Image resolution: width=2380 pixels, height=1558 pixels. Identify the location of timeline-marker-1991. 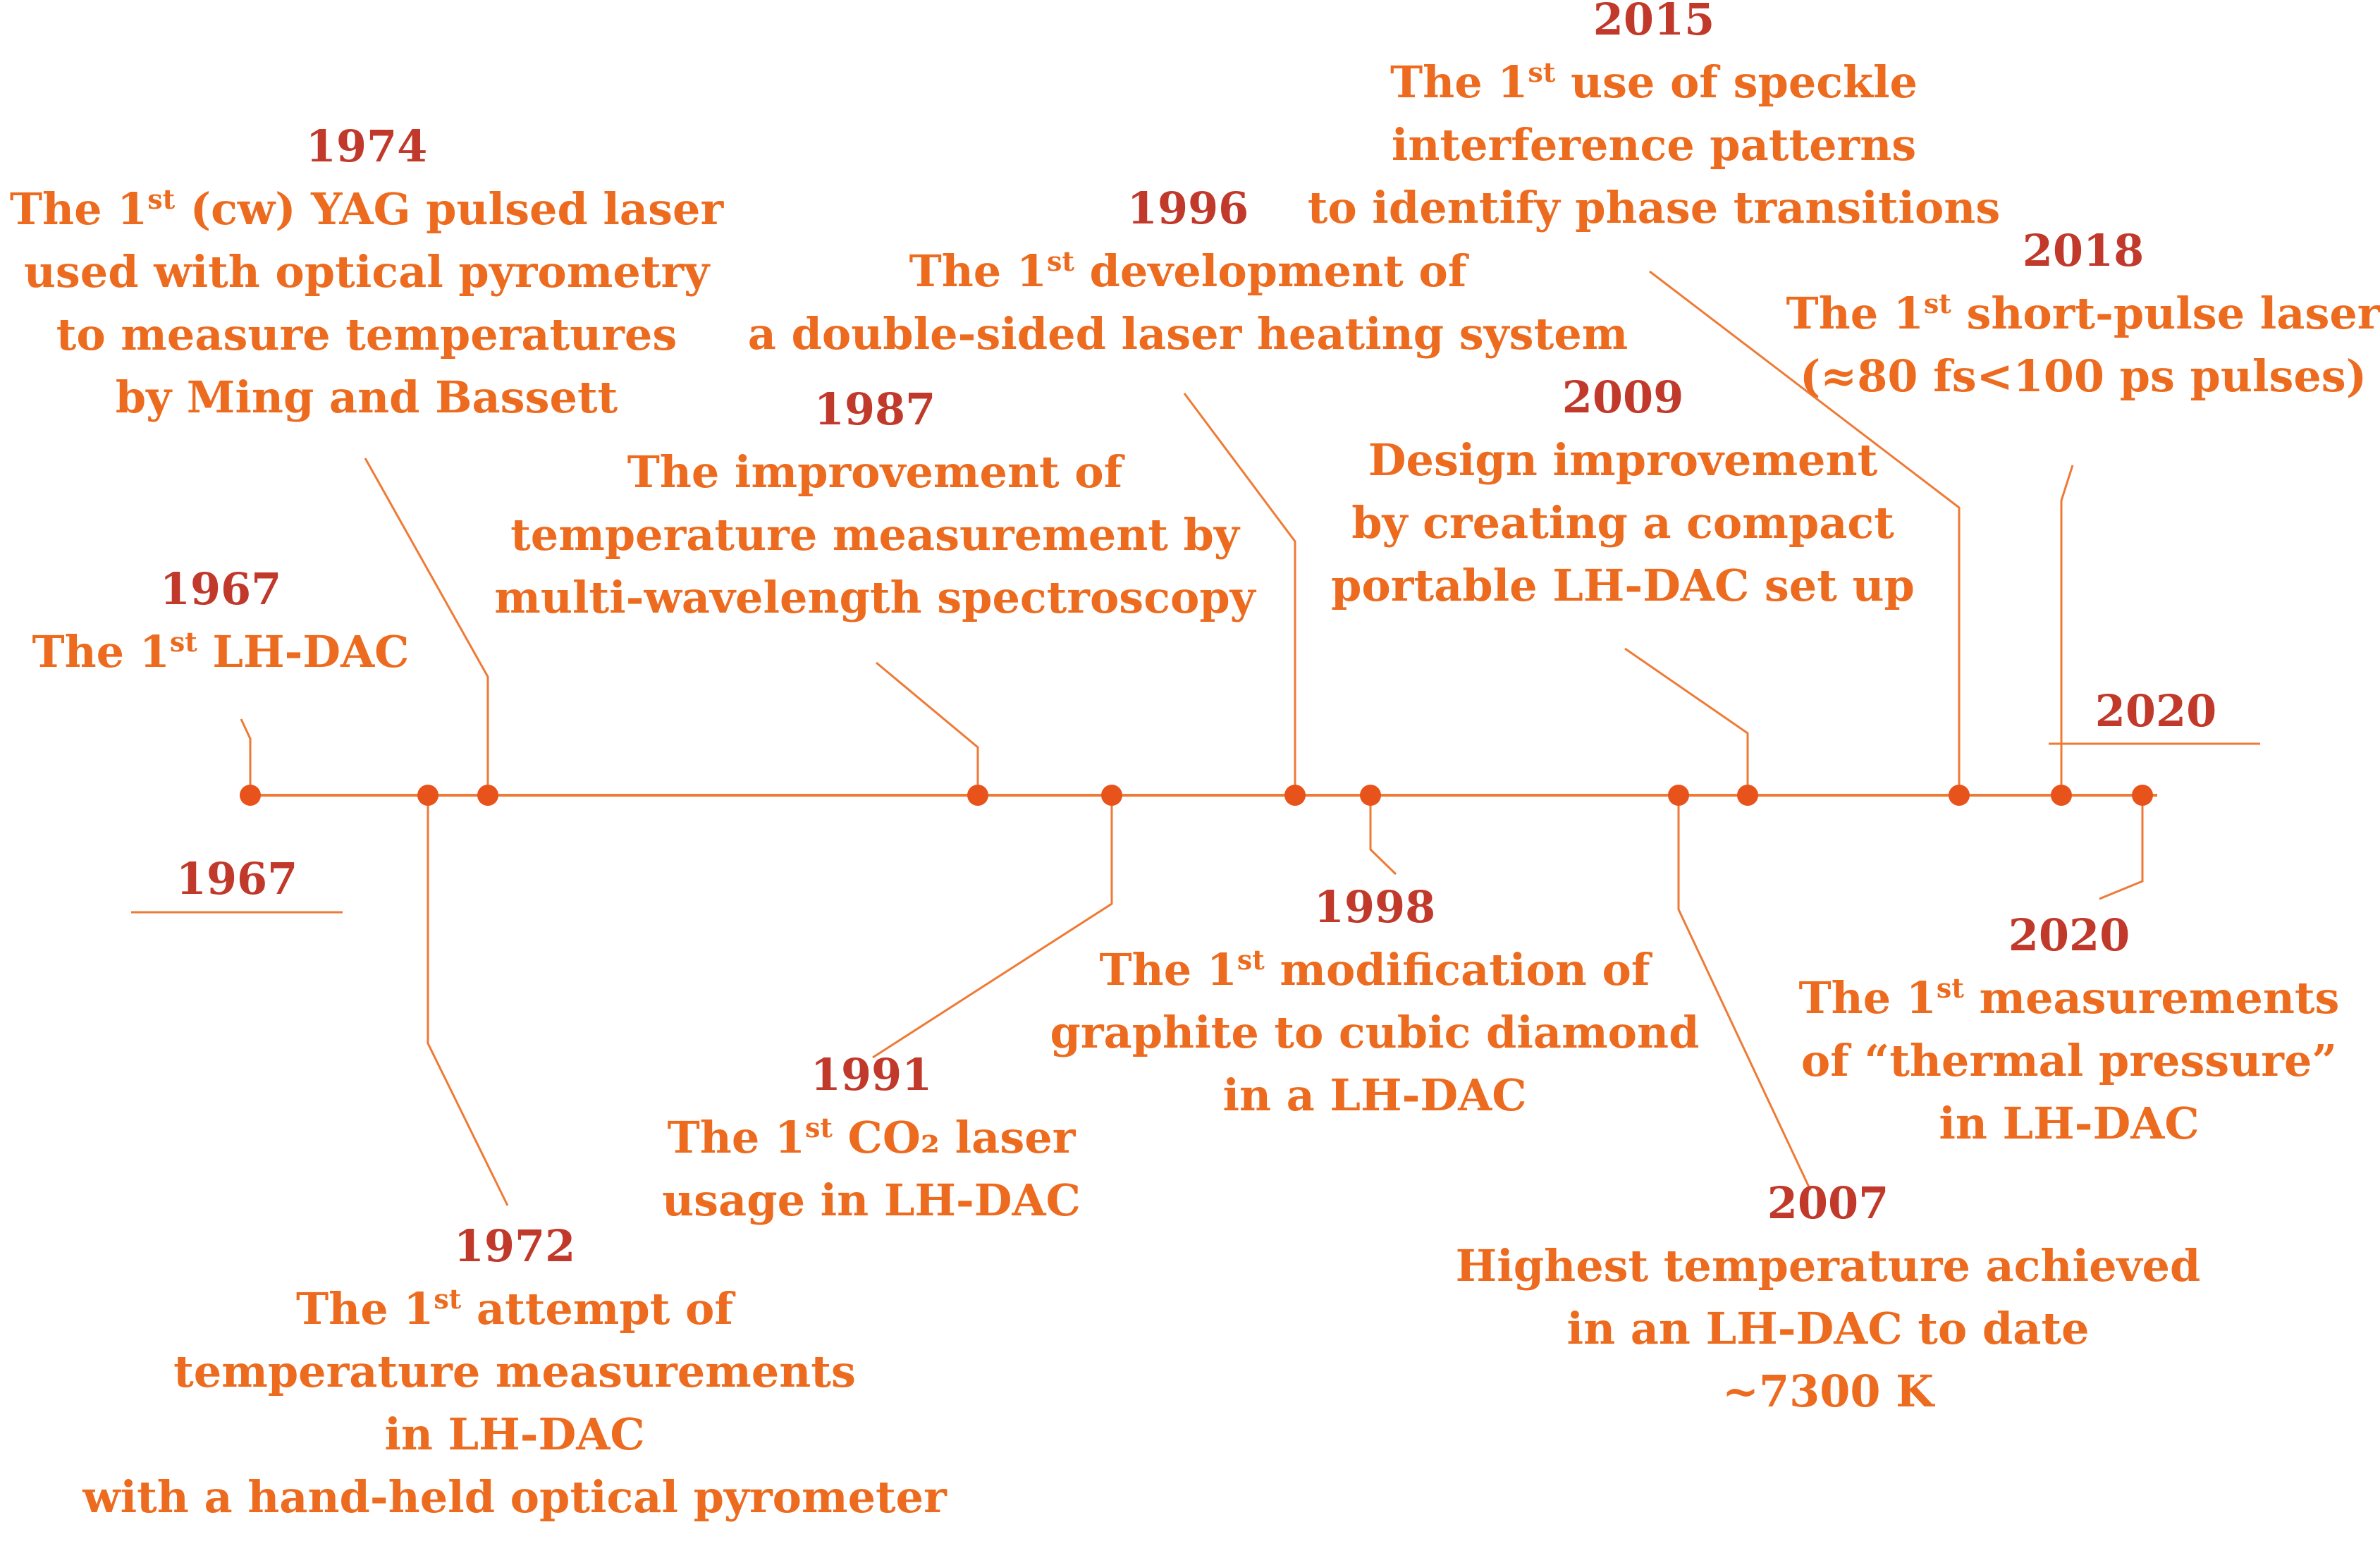
(1111, 796).